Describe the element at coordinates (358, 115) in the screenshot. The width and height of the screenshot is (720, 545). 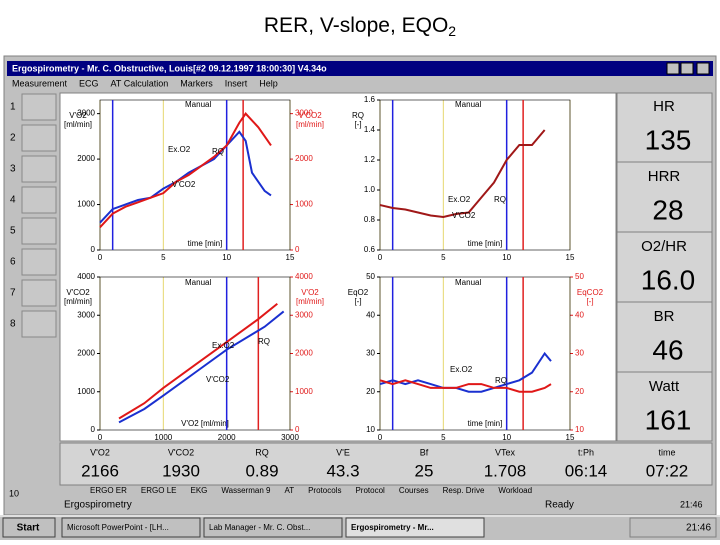
I see `y-axis-label: RQ` at that location.